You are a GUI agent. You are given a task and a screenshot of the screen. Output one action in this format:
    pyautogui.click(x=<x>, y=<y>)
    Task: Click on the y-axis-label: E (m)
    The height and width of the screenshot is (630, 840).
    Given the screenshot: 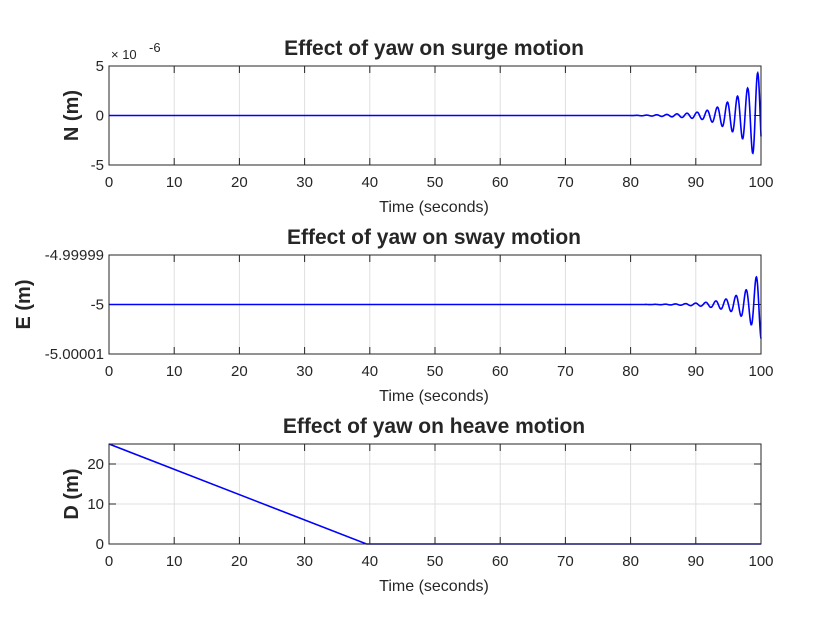 What is the action you would take?
    pyautogui.click(x=24, y=305)
    